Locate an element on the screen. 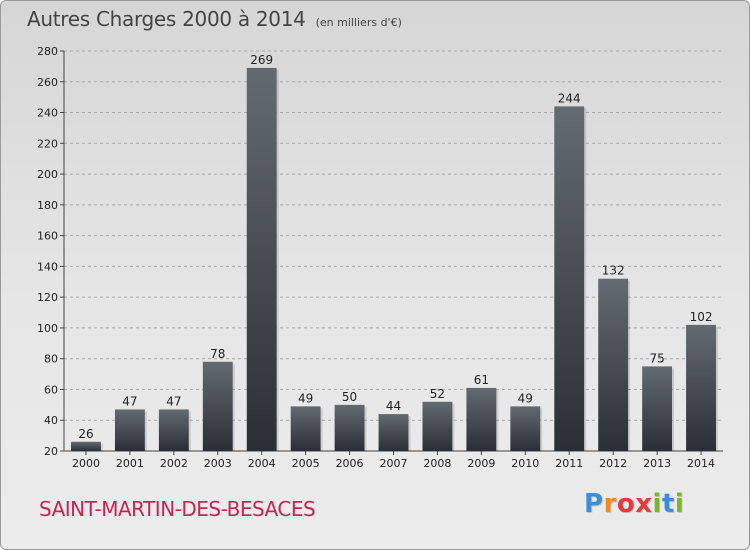  bar-2005 is located at coordinates (305, 428).